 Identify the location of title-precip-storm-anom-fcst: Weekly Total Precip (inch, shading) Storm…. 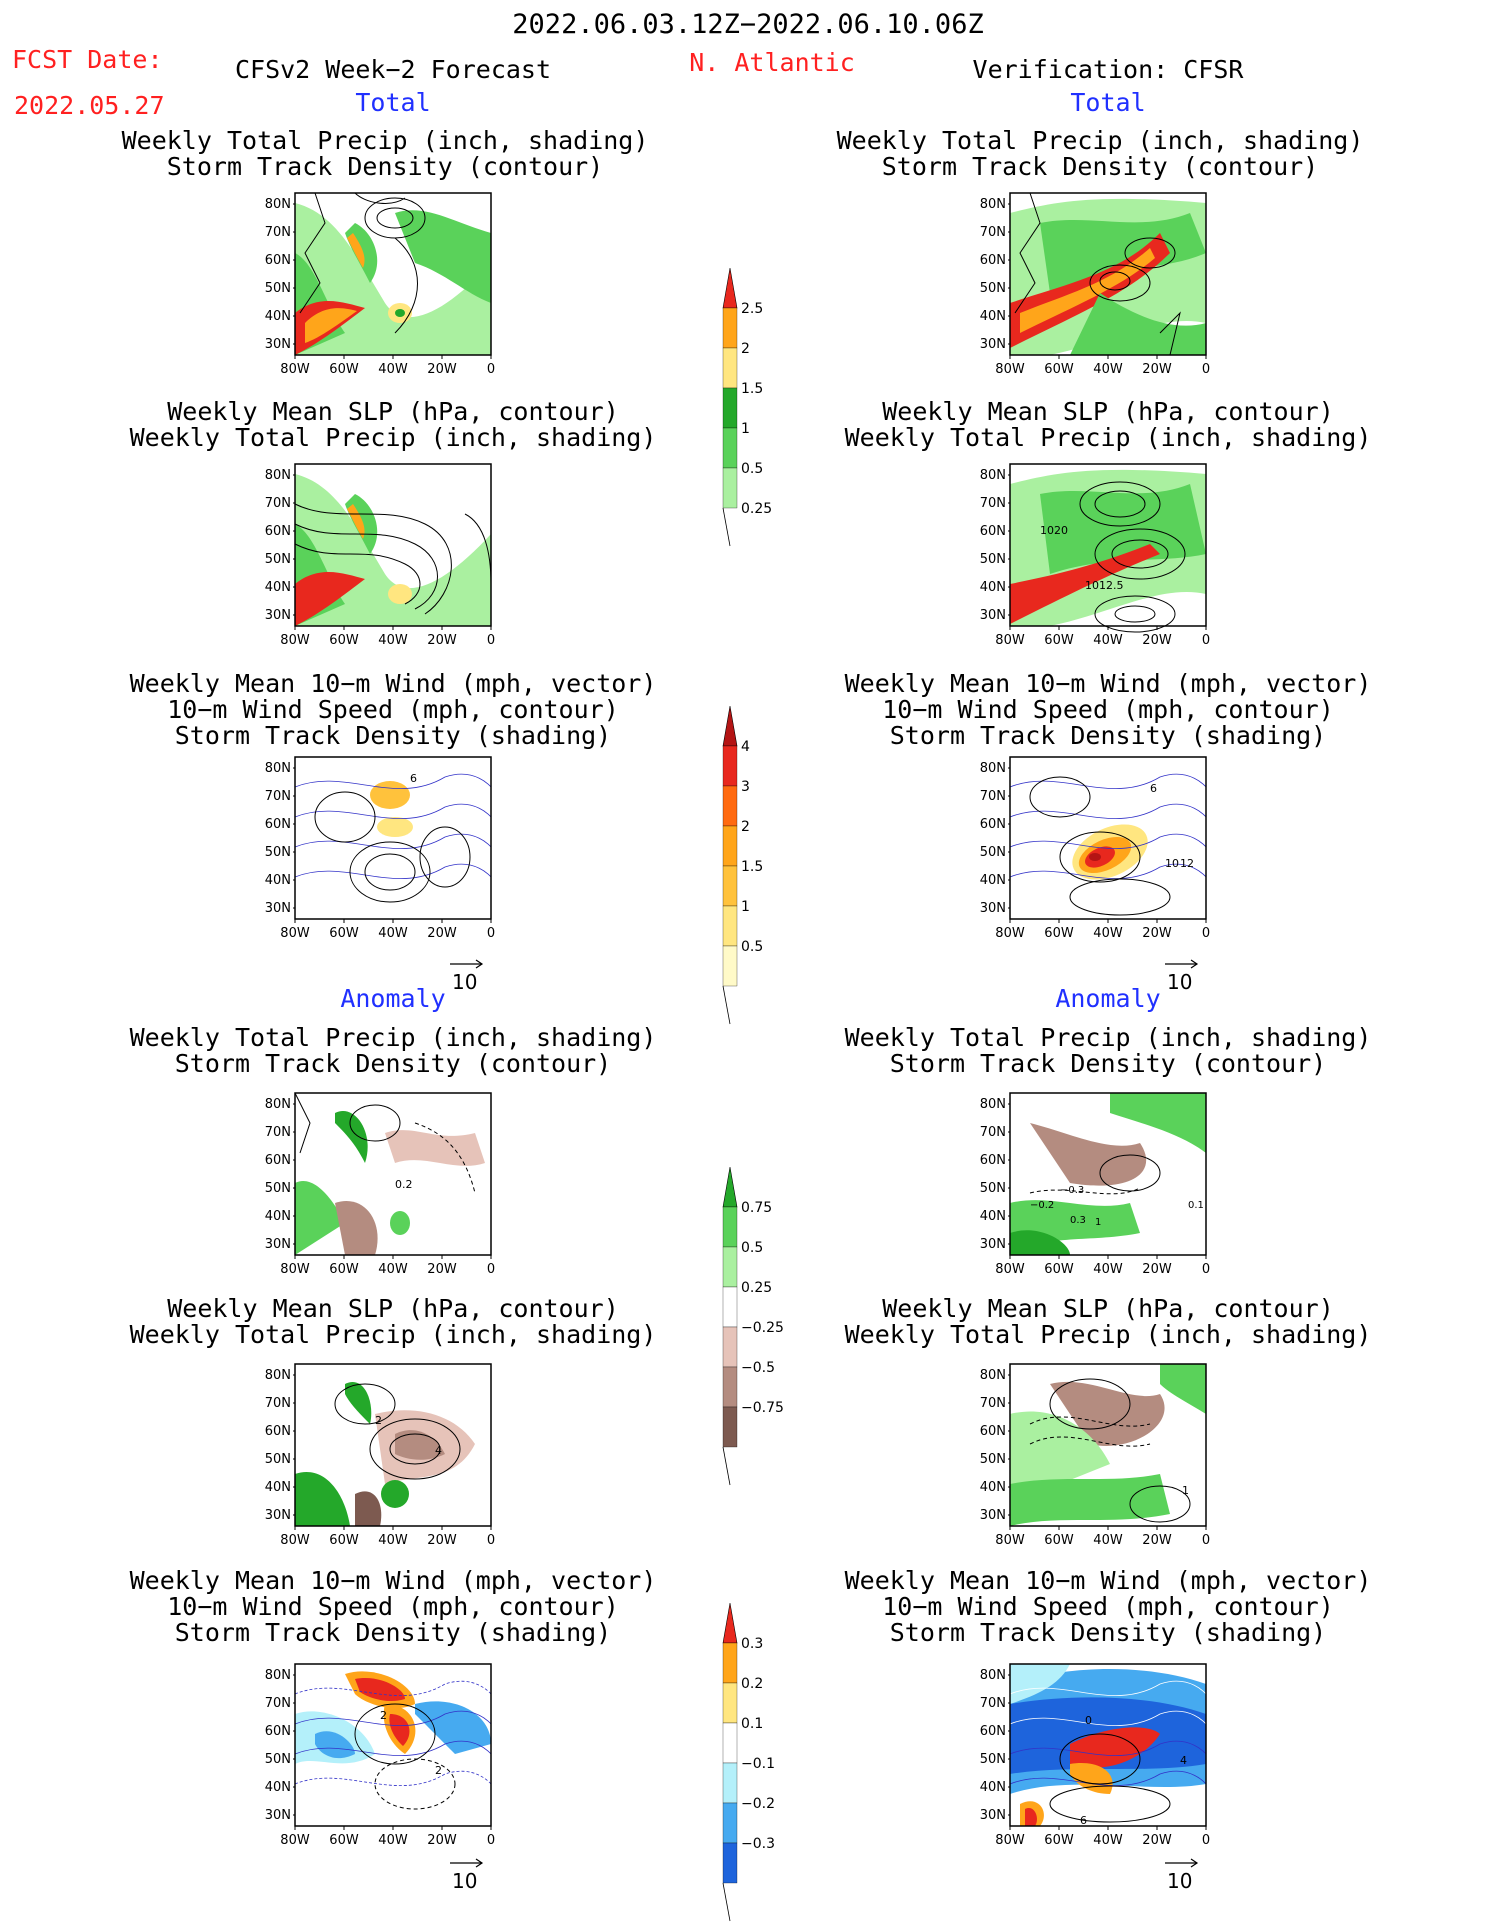
(393, 1050).